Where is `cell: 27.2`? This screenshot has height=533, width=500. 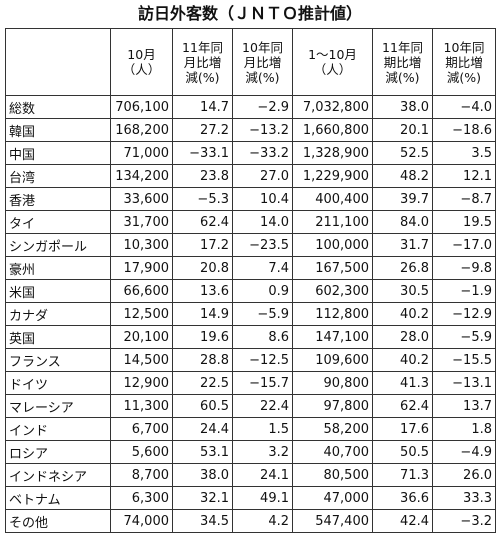
cell: 27.2 is located at coordinates (202, 130).